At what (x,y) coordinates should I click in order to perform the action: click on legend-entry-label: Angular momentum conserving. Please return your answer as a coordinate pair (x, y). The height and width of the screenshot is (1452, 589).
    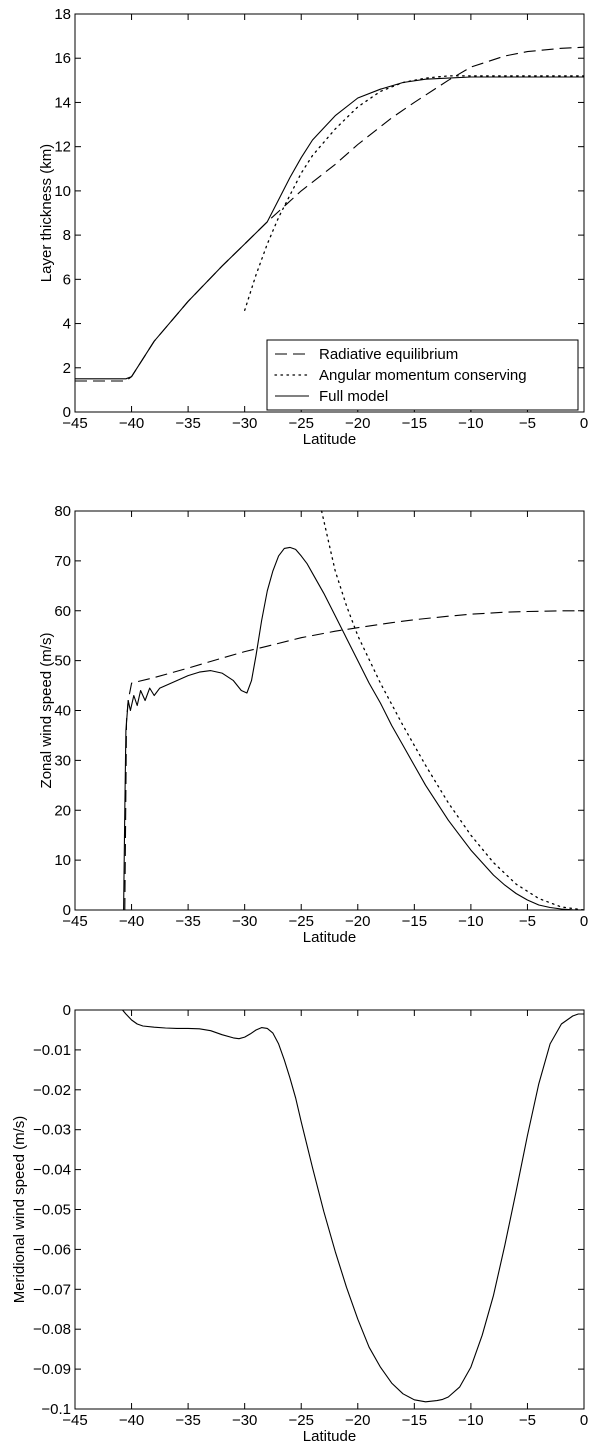
    Looking at the image, I should click on (423, 375).